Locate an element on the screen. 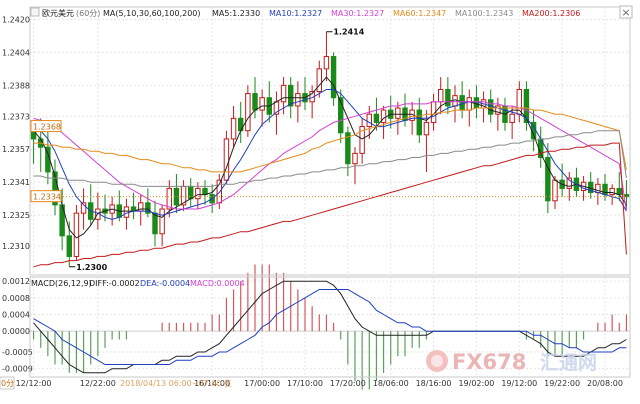 The width and height of the screenshot is (640, 404). time-tick-label: 12/12:00 is located at coordinates (34, 383).